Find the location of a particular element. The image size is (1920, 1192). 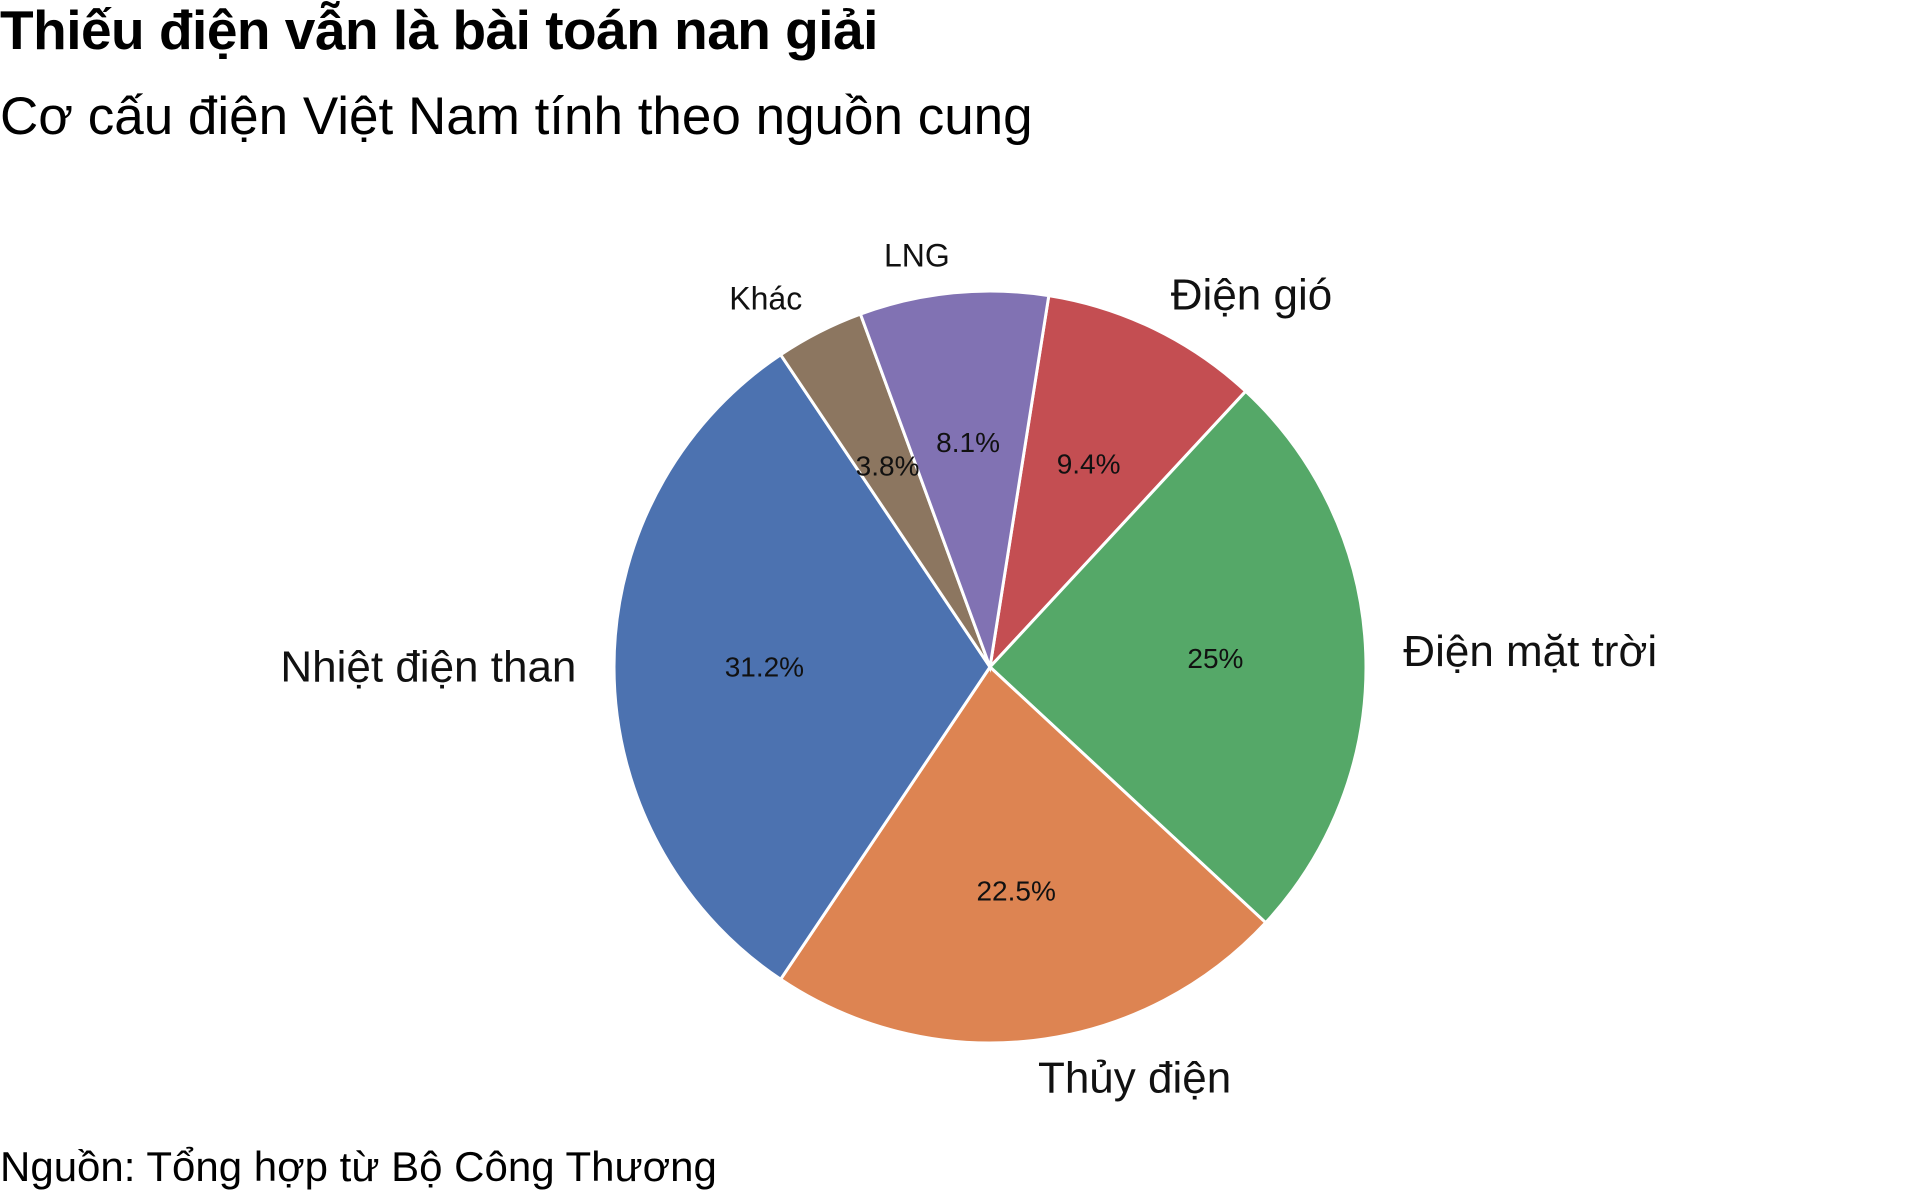

percent-label-khac: 3.8% is located at coordinates (888, 465).